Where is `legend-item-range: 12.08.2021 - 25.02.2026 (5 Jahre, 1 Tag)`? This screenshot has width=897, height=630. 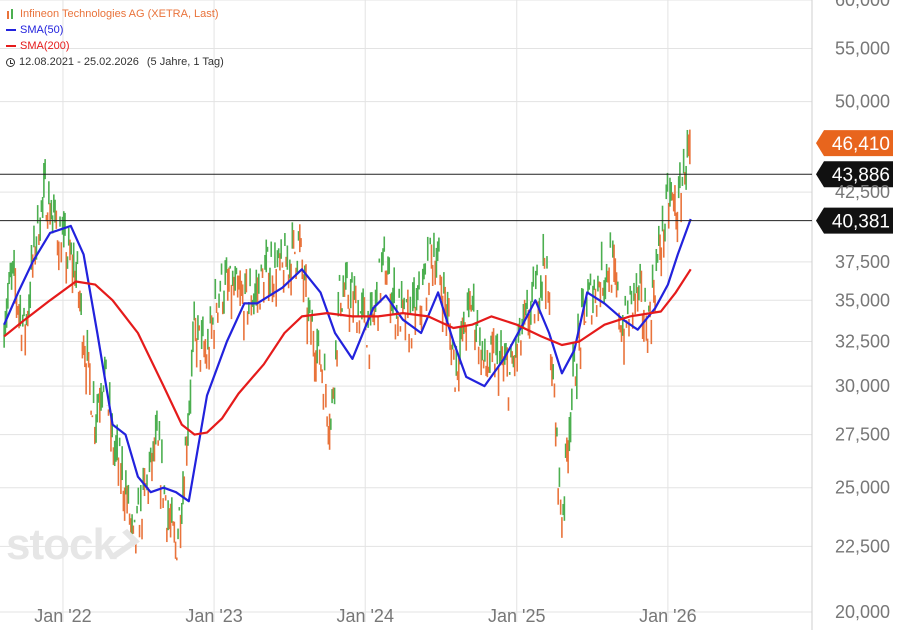 legend-item-range: 12.08.2021 - 25.02.2026 (5 Jahre, 1 Tag) is located at coordinates (115, 62).